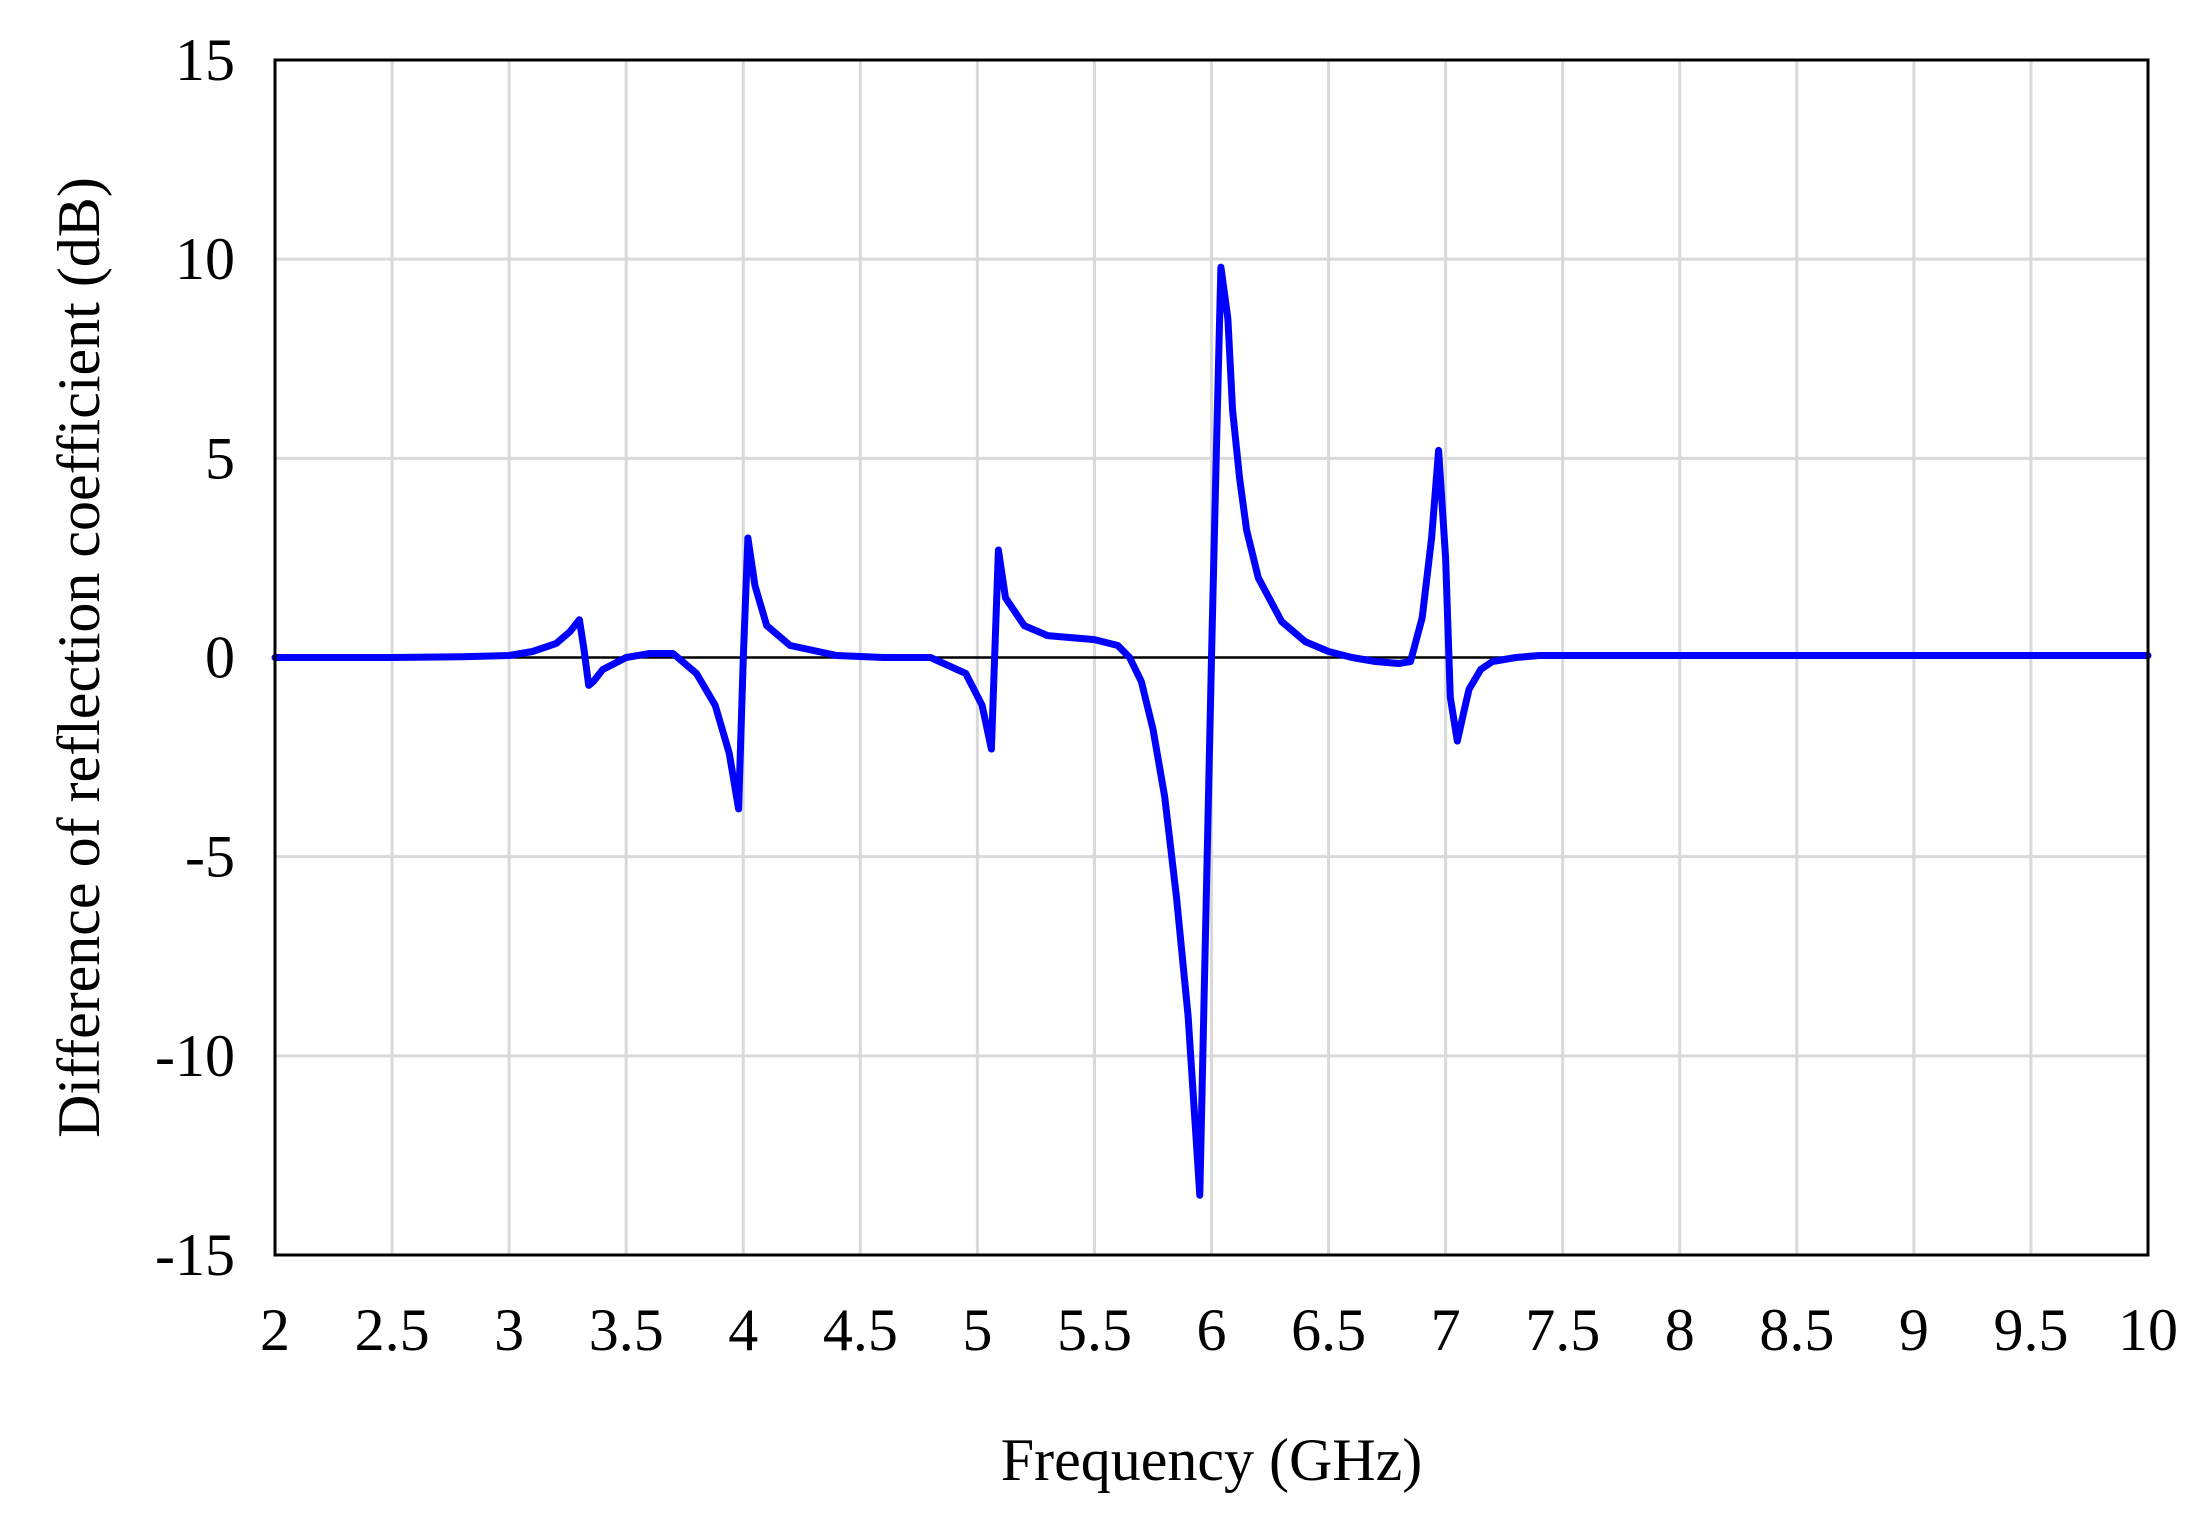  Describe the element at coordinates (1562, 1330) in the screenshot. I see `x-tick-label-11: 7.5` at that location.